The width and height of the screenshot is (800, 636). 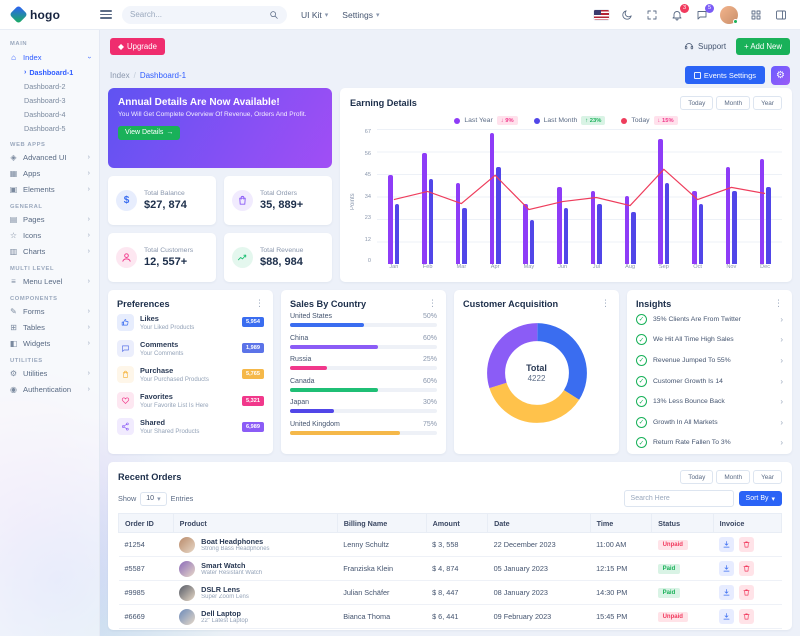 What do you see at coordinates (106, 14) in the screenshot?
I see `menu-toggle-icon` at bounding box center [106, 14].